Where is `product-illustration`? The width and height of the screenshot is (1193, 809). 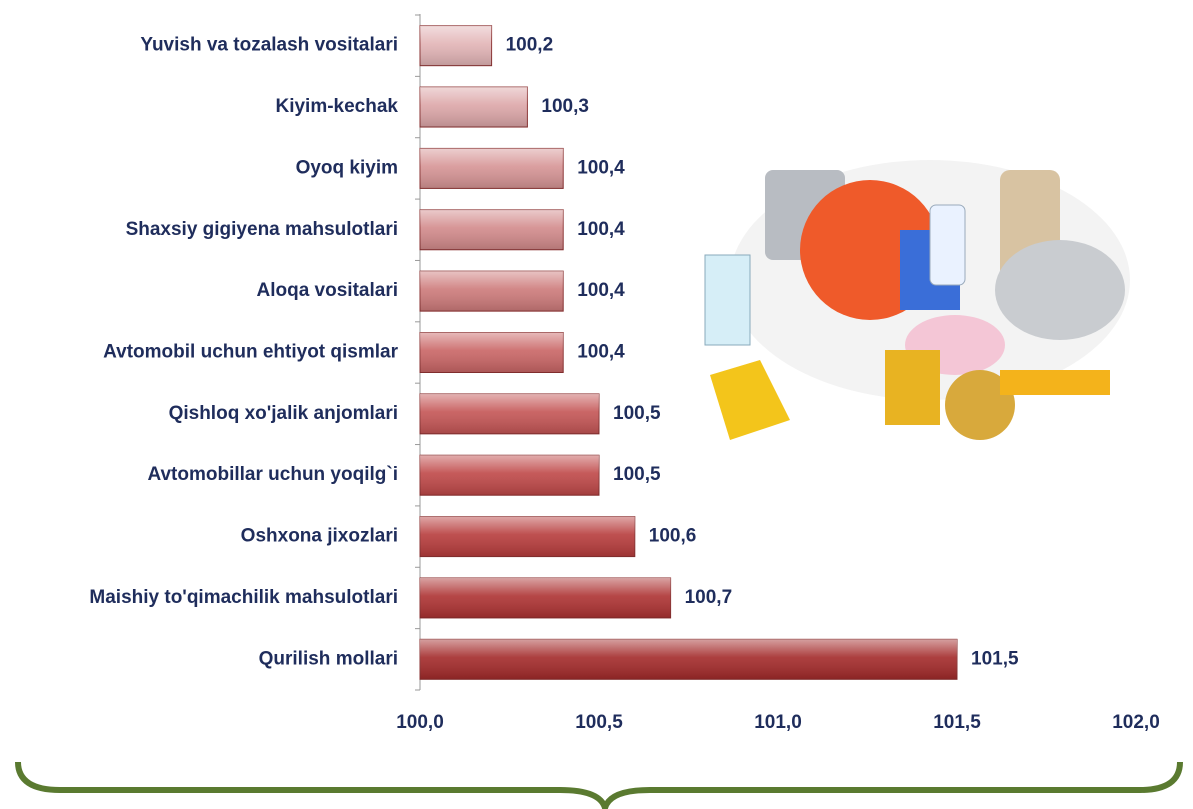
product-illustration is located at coordinates (917, 300).